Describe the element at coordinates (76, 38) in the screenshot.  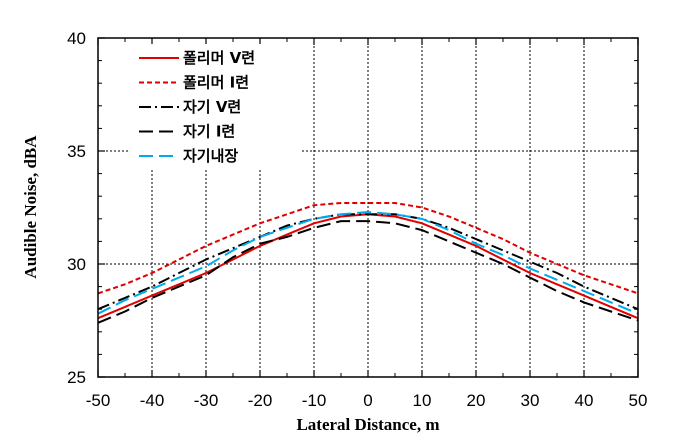
I see `y-tick-label: 40` at that location.